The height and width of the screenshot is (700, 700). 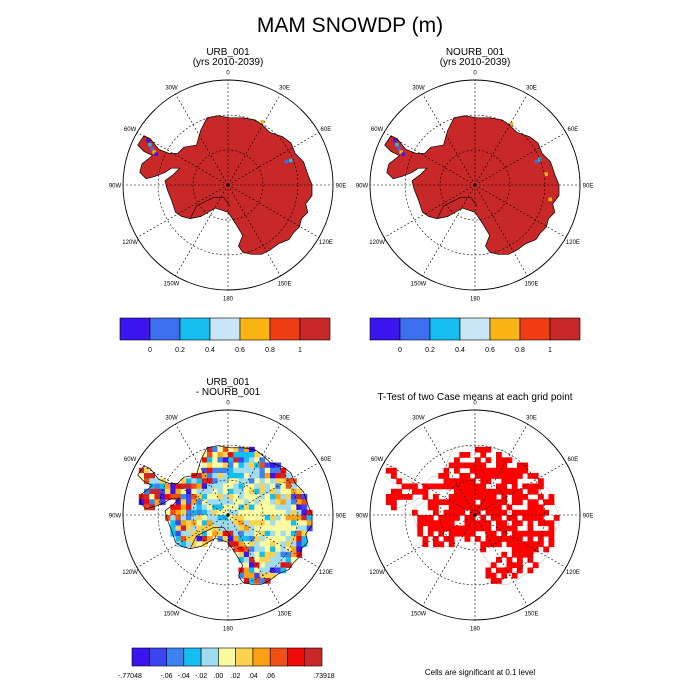 I want to click on colorbar-label: .73918, so click(x=324, y=676).